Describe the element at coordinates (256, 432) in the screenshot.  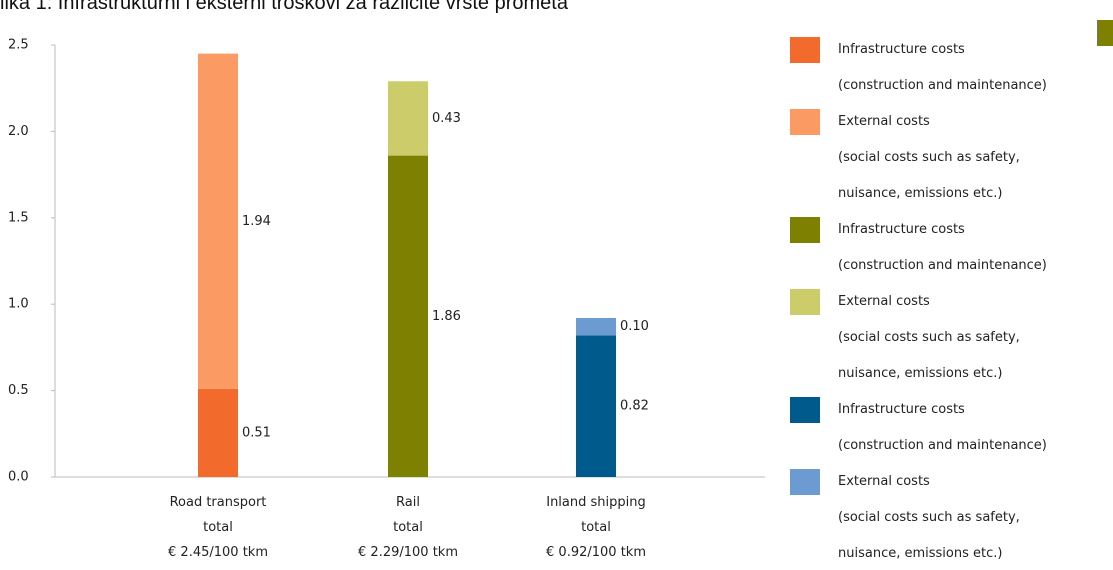
I see `value-label: 0.51` at that location.